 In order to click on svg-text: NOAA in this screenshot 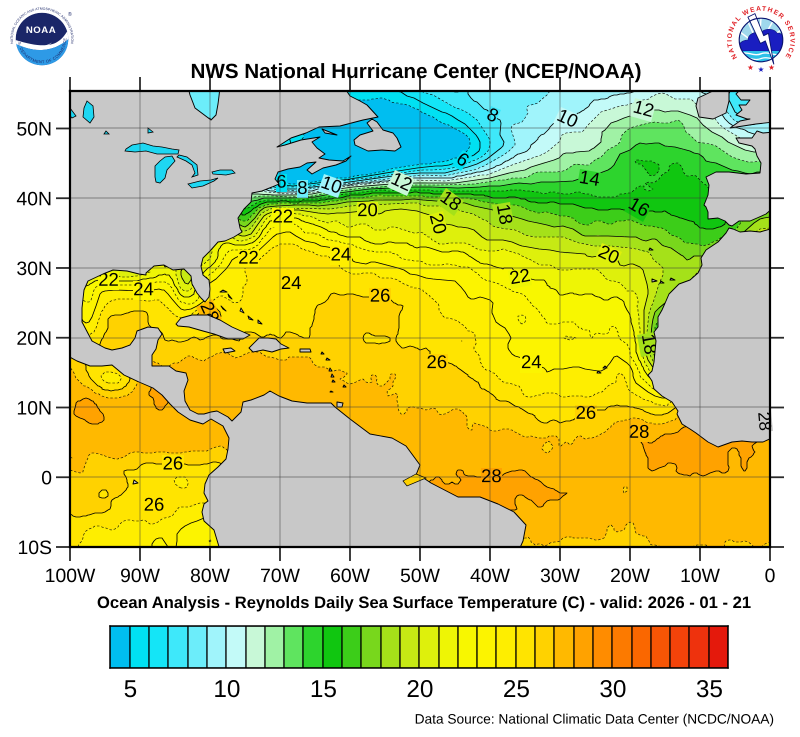, I will do `click(41, 30)`.